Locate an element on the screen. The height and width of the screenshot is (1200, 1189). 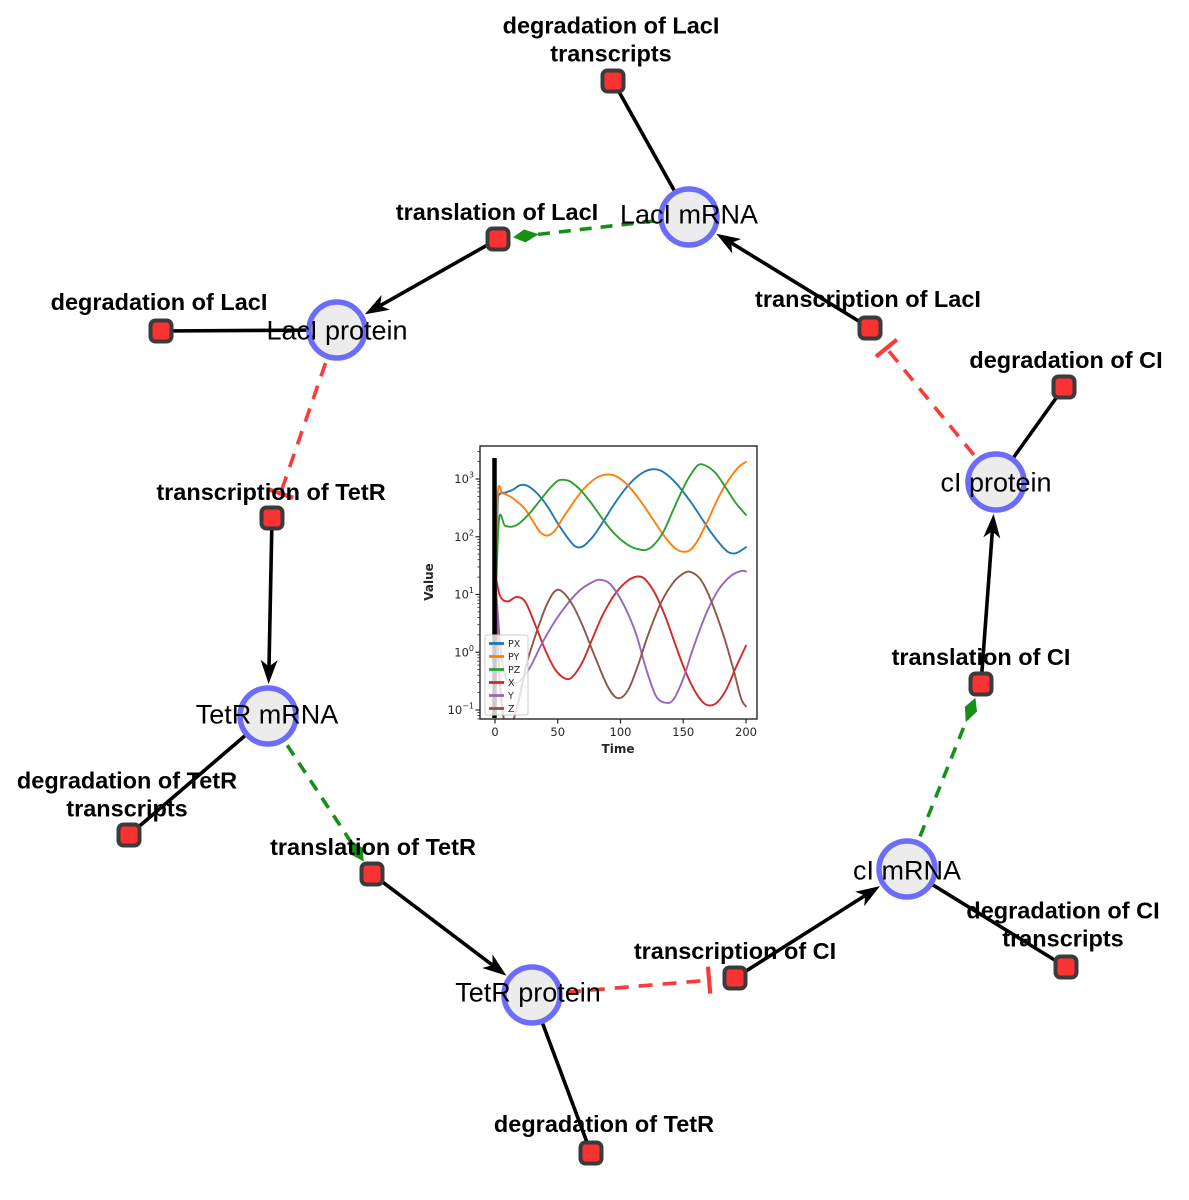
species-node-tetr_protein is located at coordinates (532, 995).